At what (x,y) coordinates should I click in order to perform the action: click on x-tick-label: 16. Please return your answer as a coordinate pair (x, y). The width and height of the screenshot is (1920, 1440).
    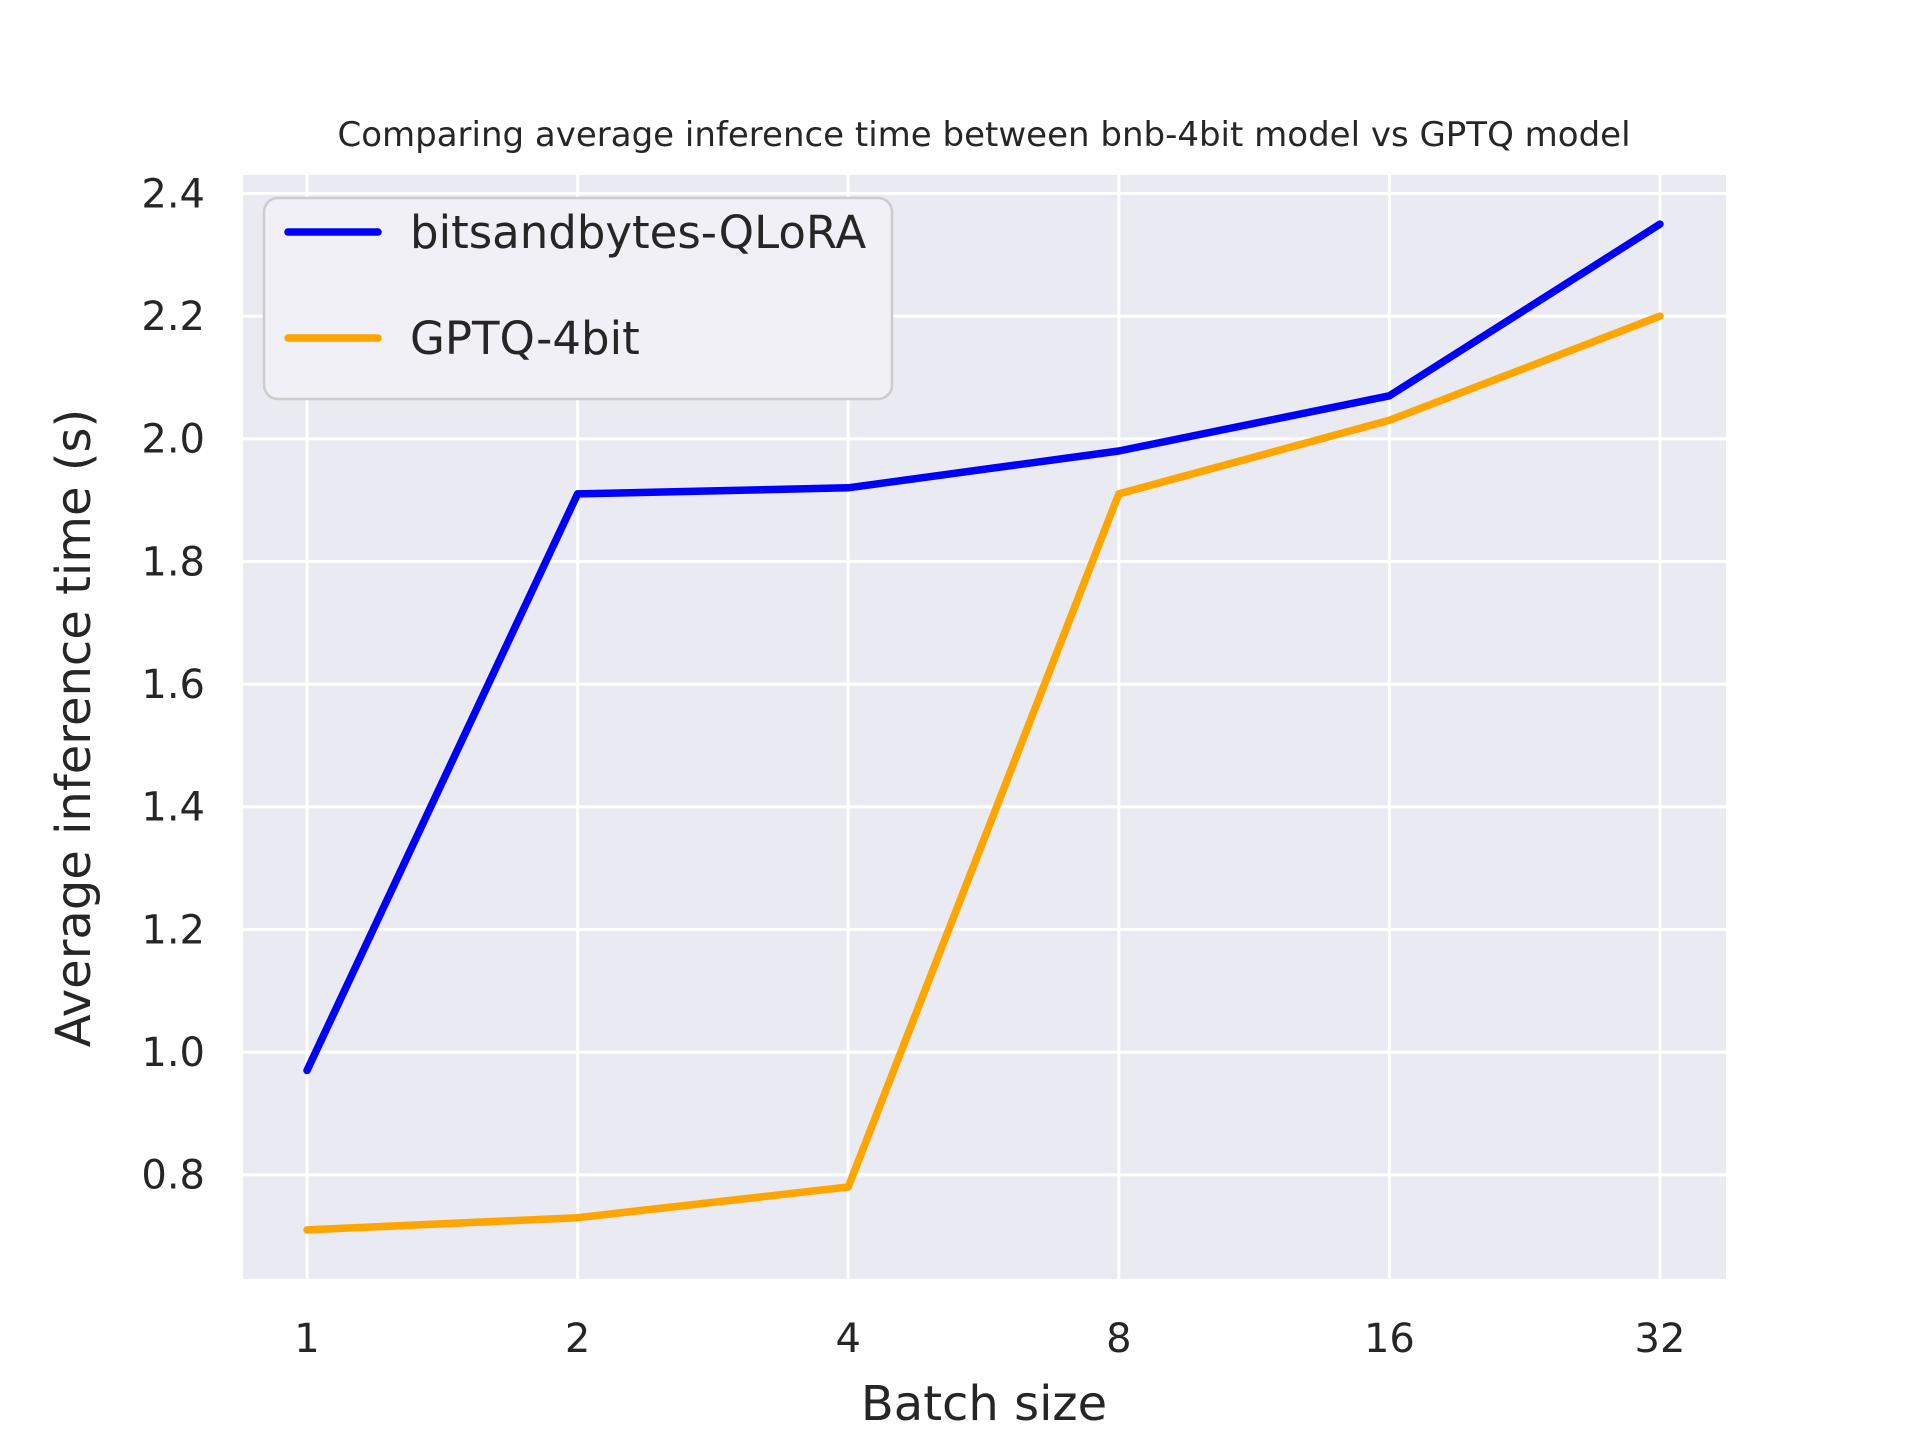
    Looking at the image, I should click on (1389, 1339).